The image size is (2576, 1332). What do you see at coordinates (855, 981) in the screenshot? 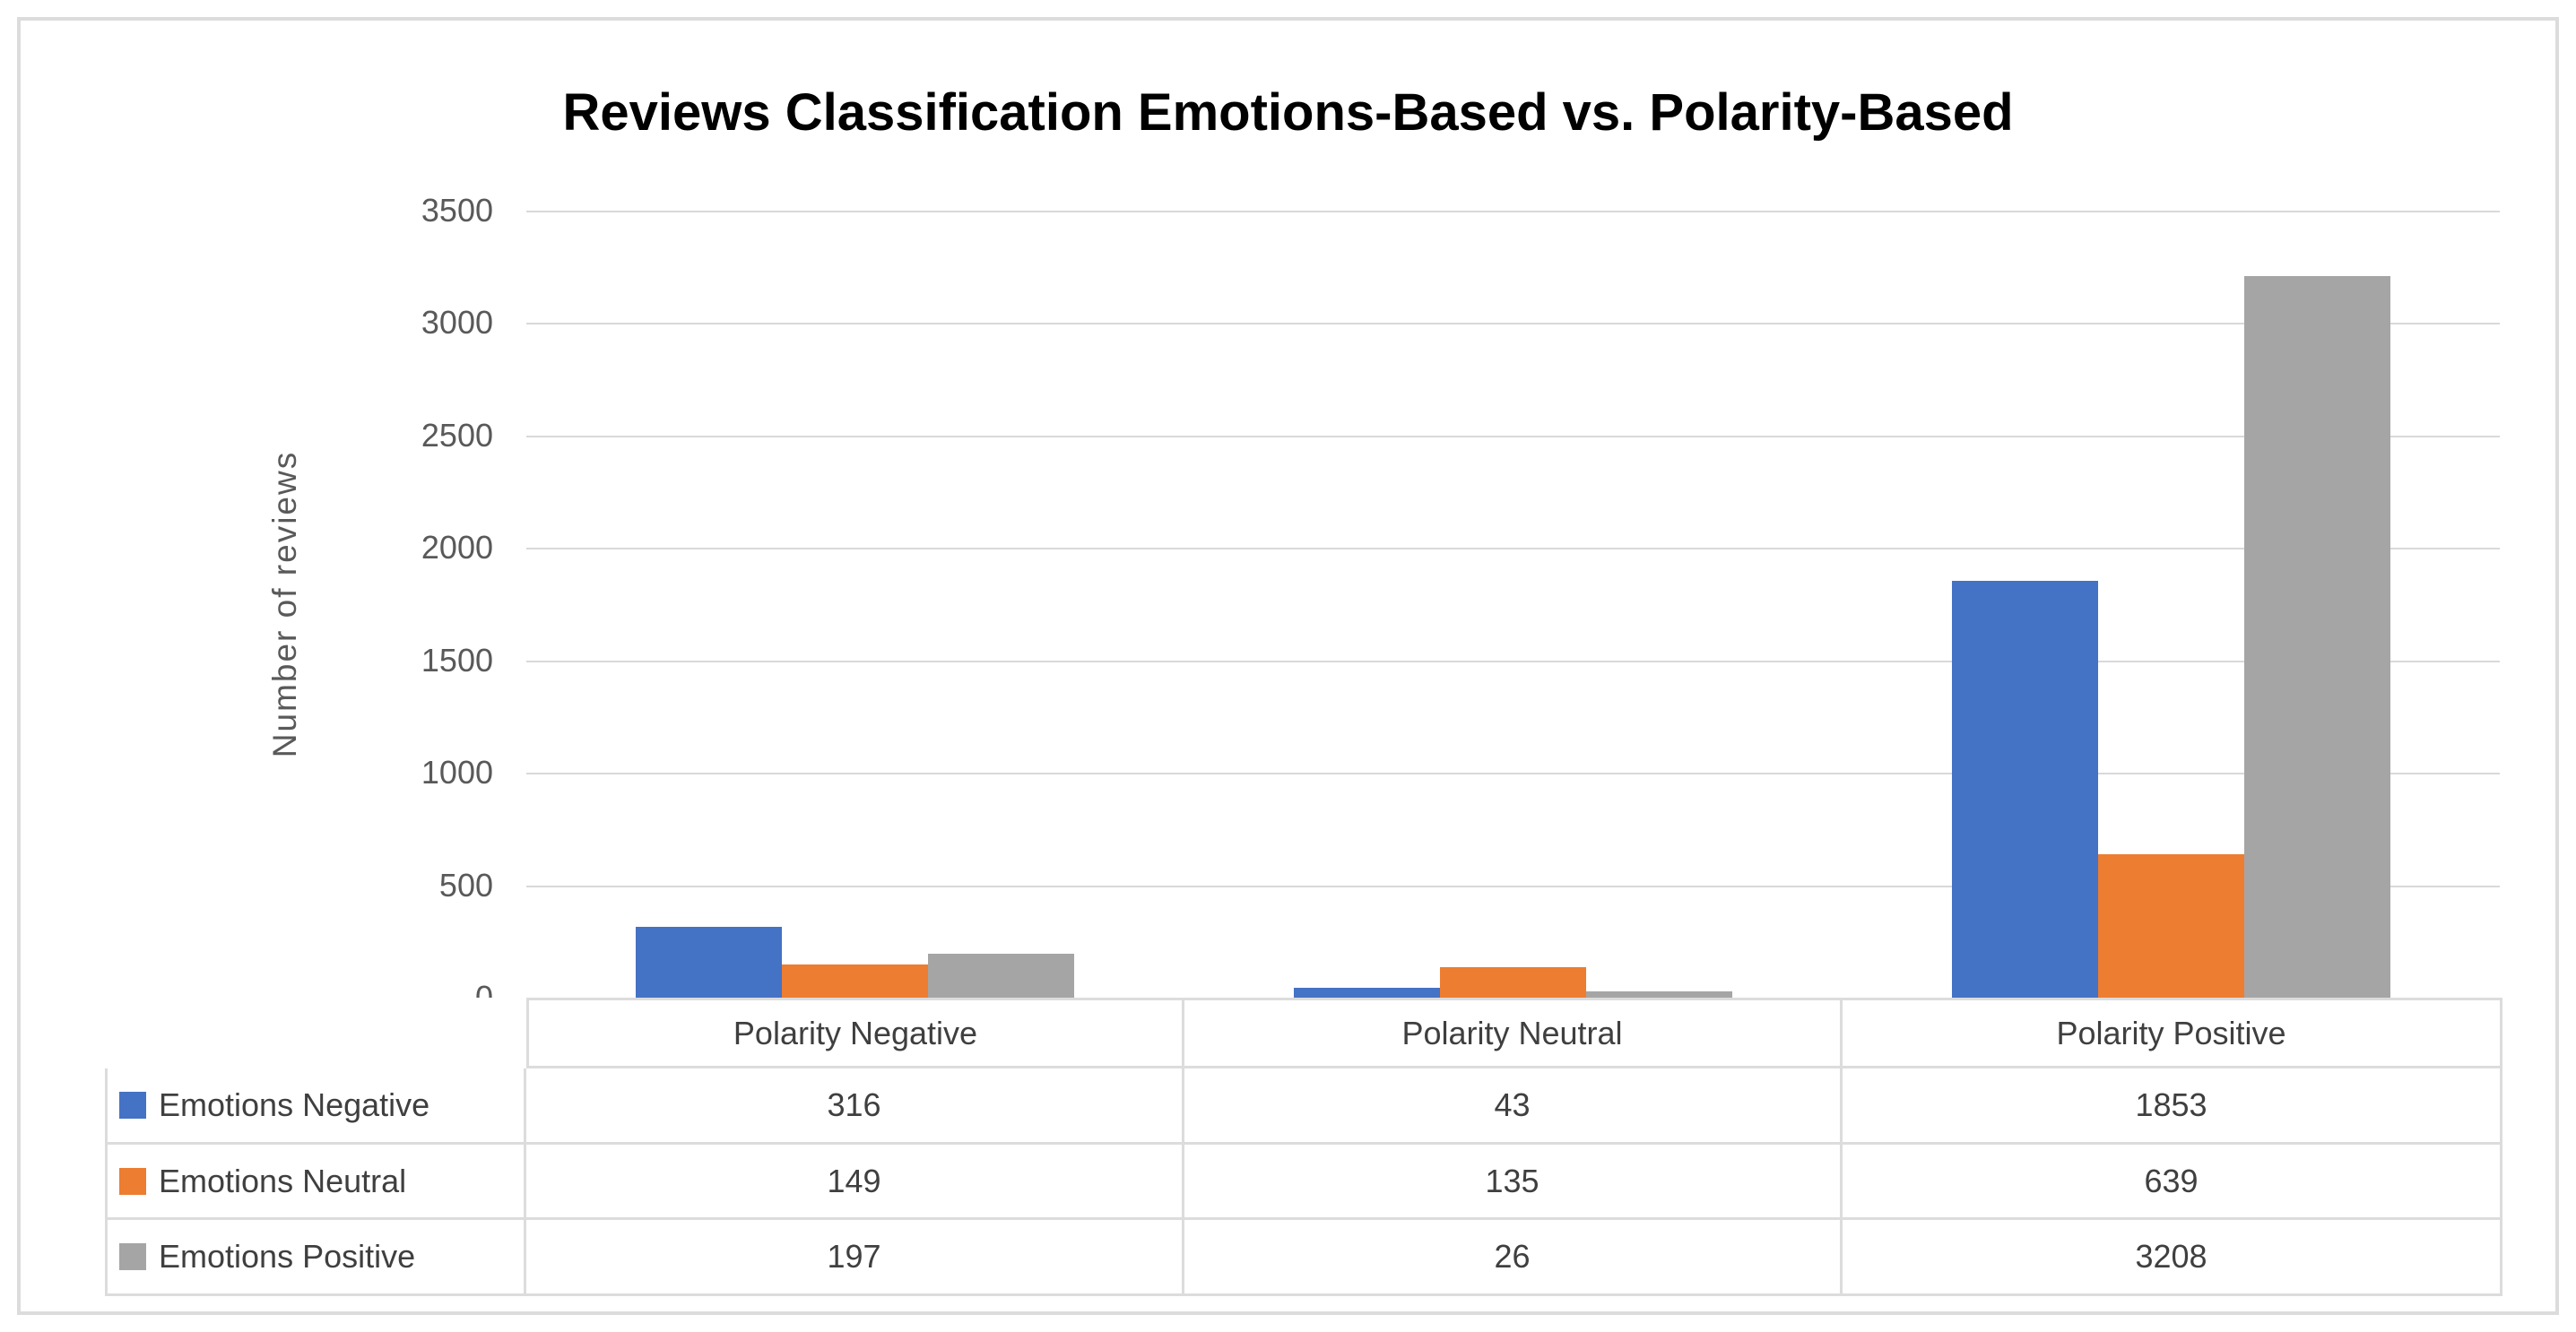
I see `bar-emotions-neutral-polarity-negative` at bounding box center [855, 981].